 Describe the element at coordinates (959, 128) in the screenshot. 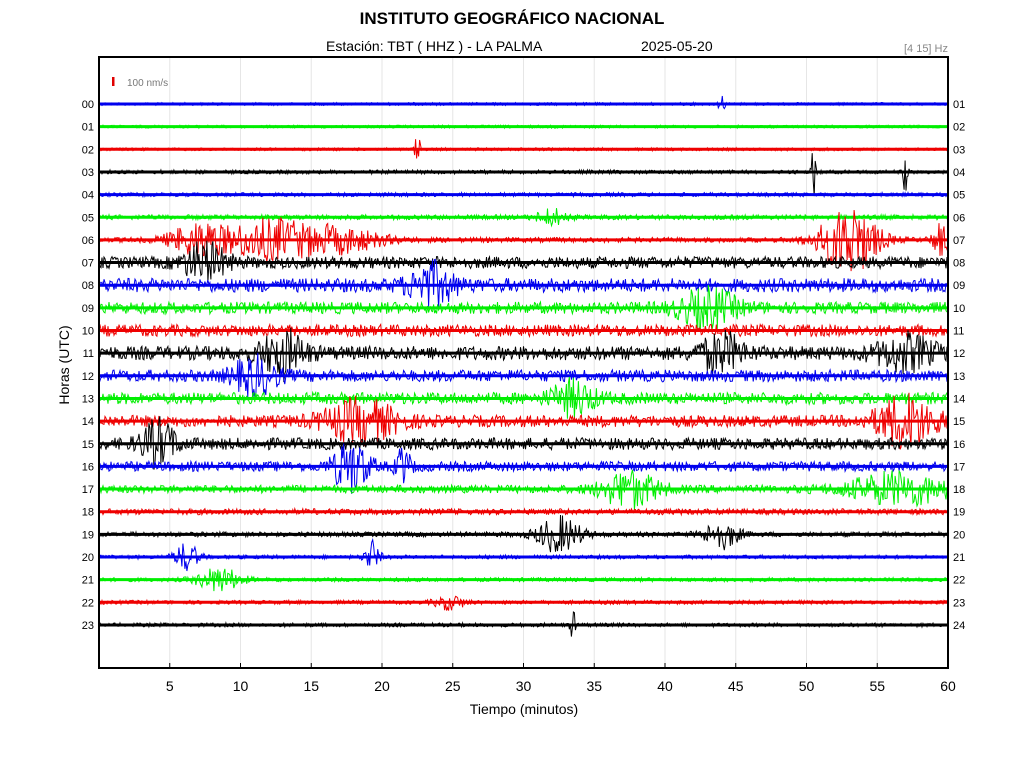

I see `hour-label-right: 02` at that location.